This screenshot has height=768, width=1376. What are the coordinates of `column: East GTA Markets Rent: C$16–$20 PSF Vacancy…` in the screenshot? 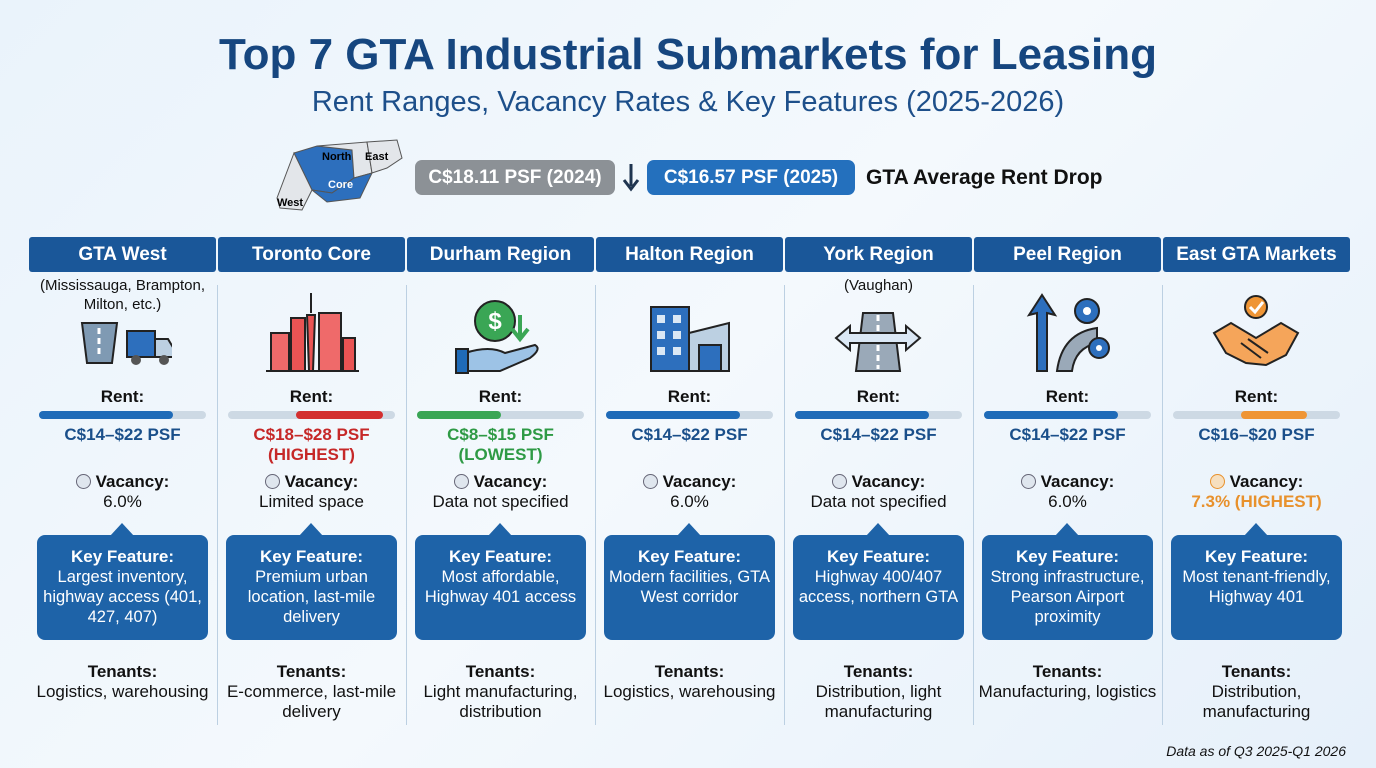 It's located at (1256, 482).